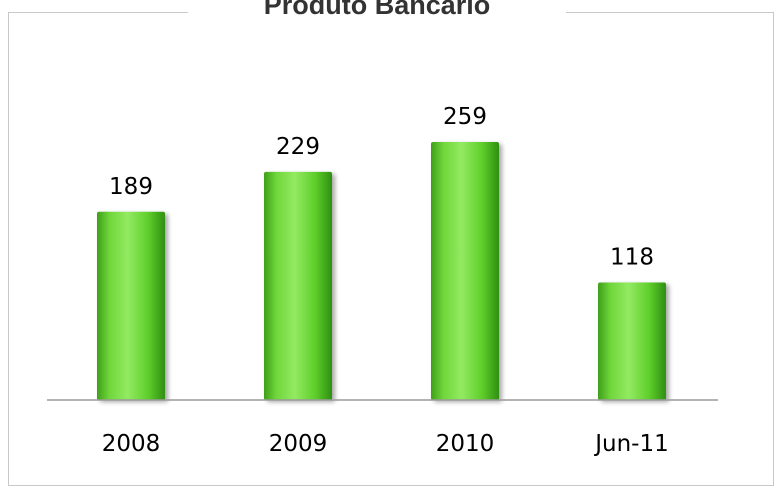 The width and height of the screenshot is (777, 487). I want to click on chart-frame-top-left, so click(98, 12).